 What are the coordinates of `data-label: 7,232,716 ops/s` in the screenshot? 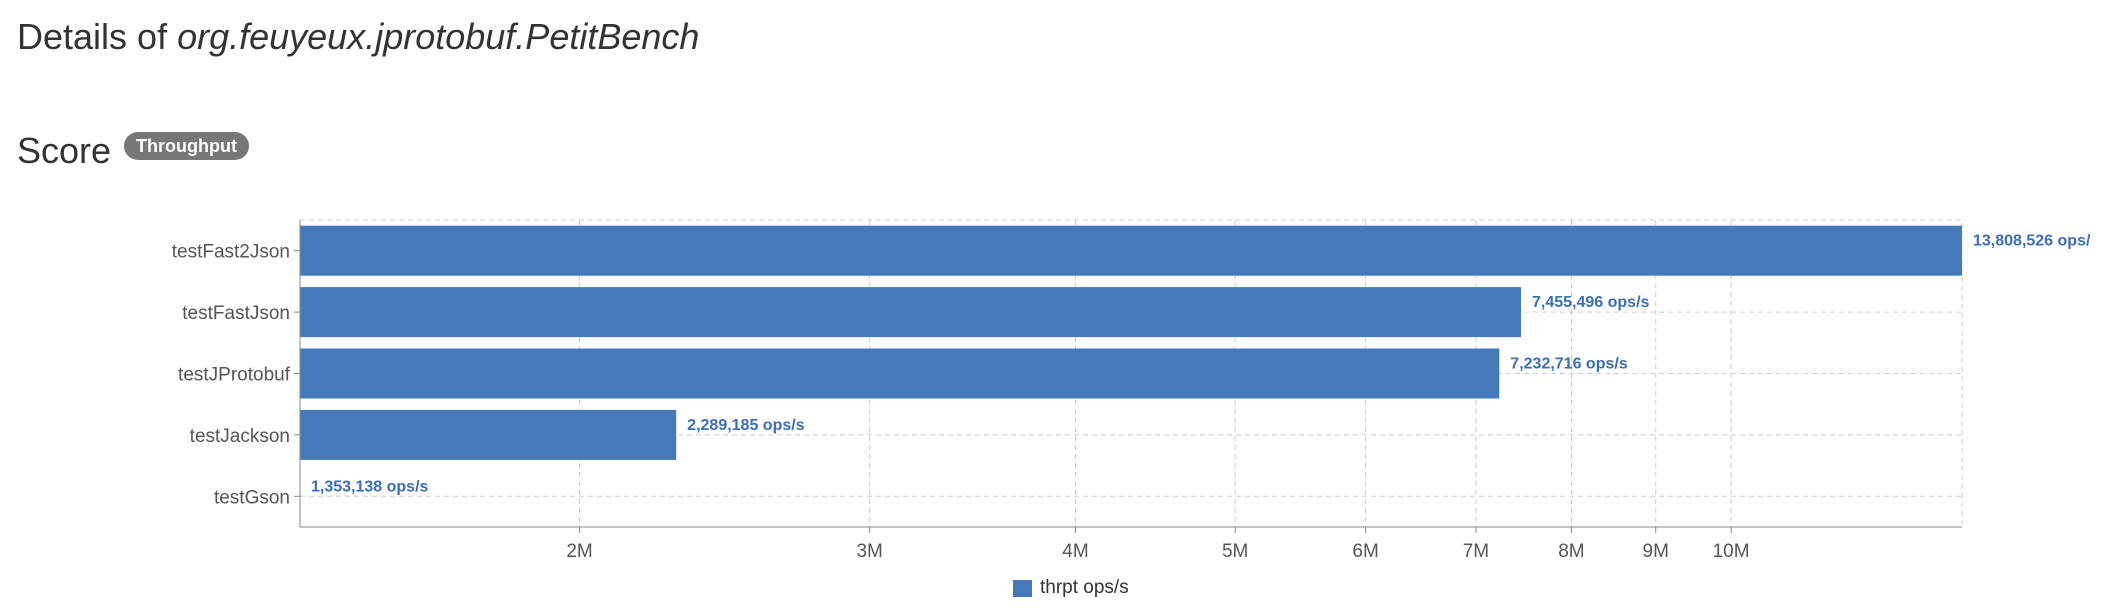 It's located at (1569, 364).